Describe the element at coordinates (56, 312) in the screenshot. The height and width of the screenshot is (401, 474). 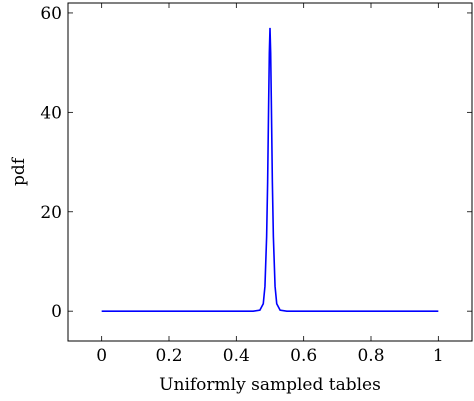
I see `y-tick-label: 0` at that location.